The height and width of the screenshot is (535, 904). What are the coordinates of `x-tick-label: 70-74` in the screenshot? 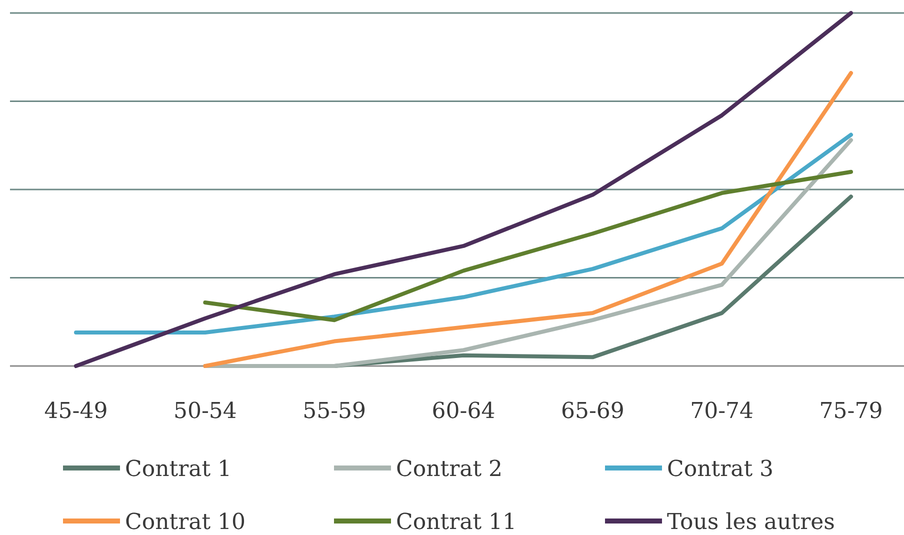 It's located at (722, 411).